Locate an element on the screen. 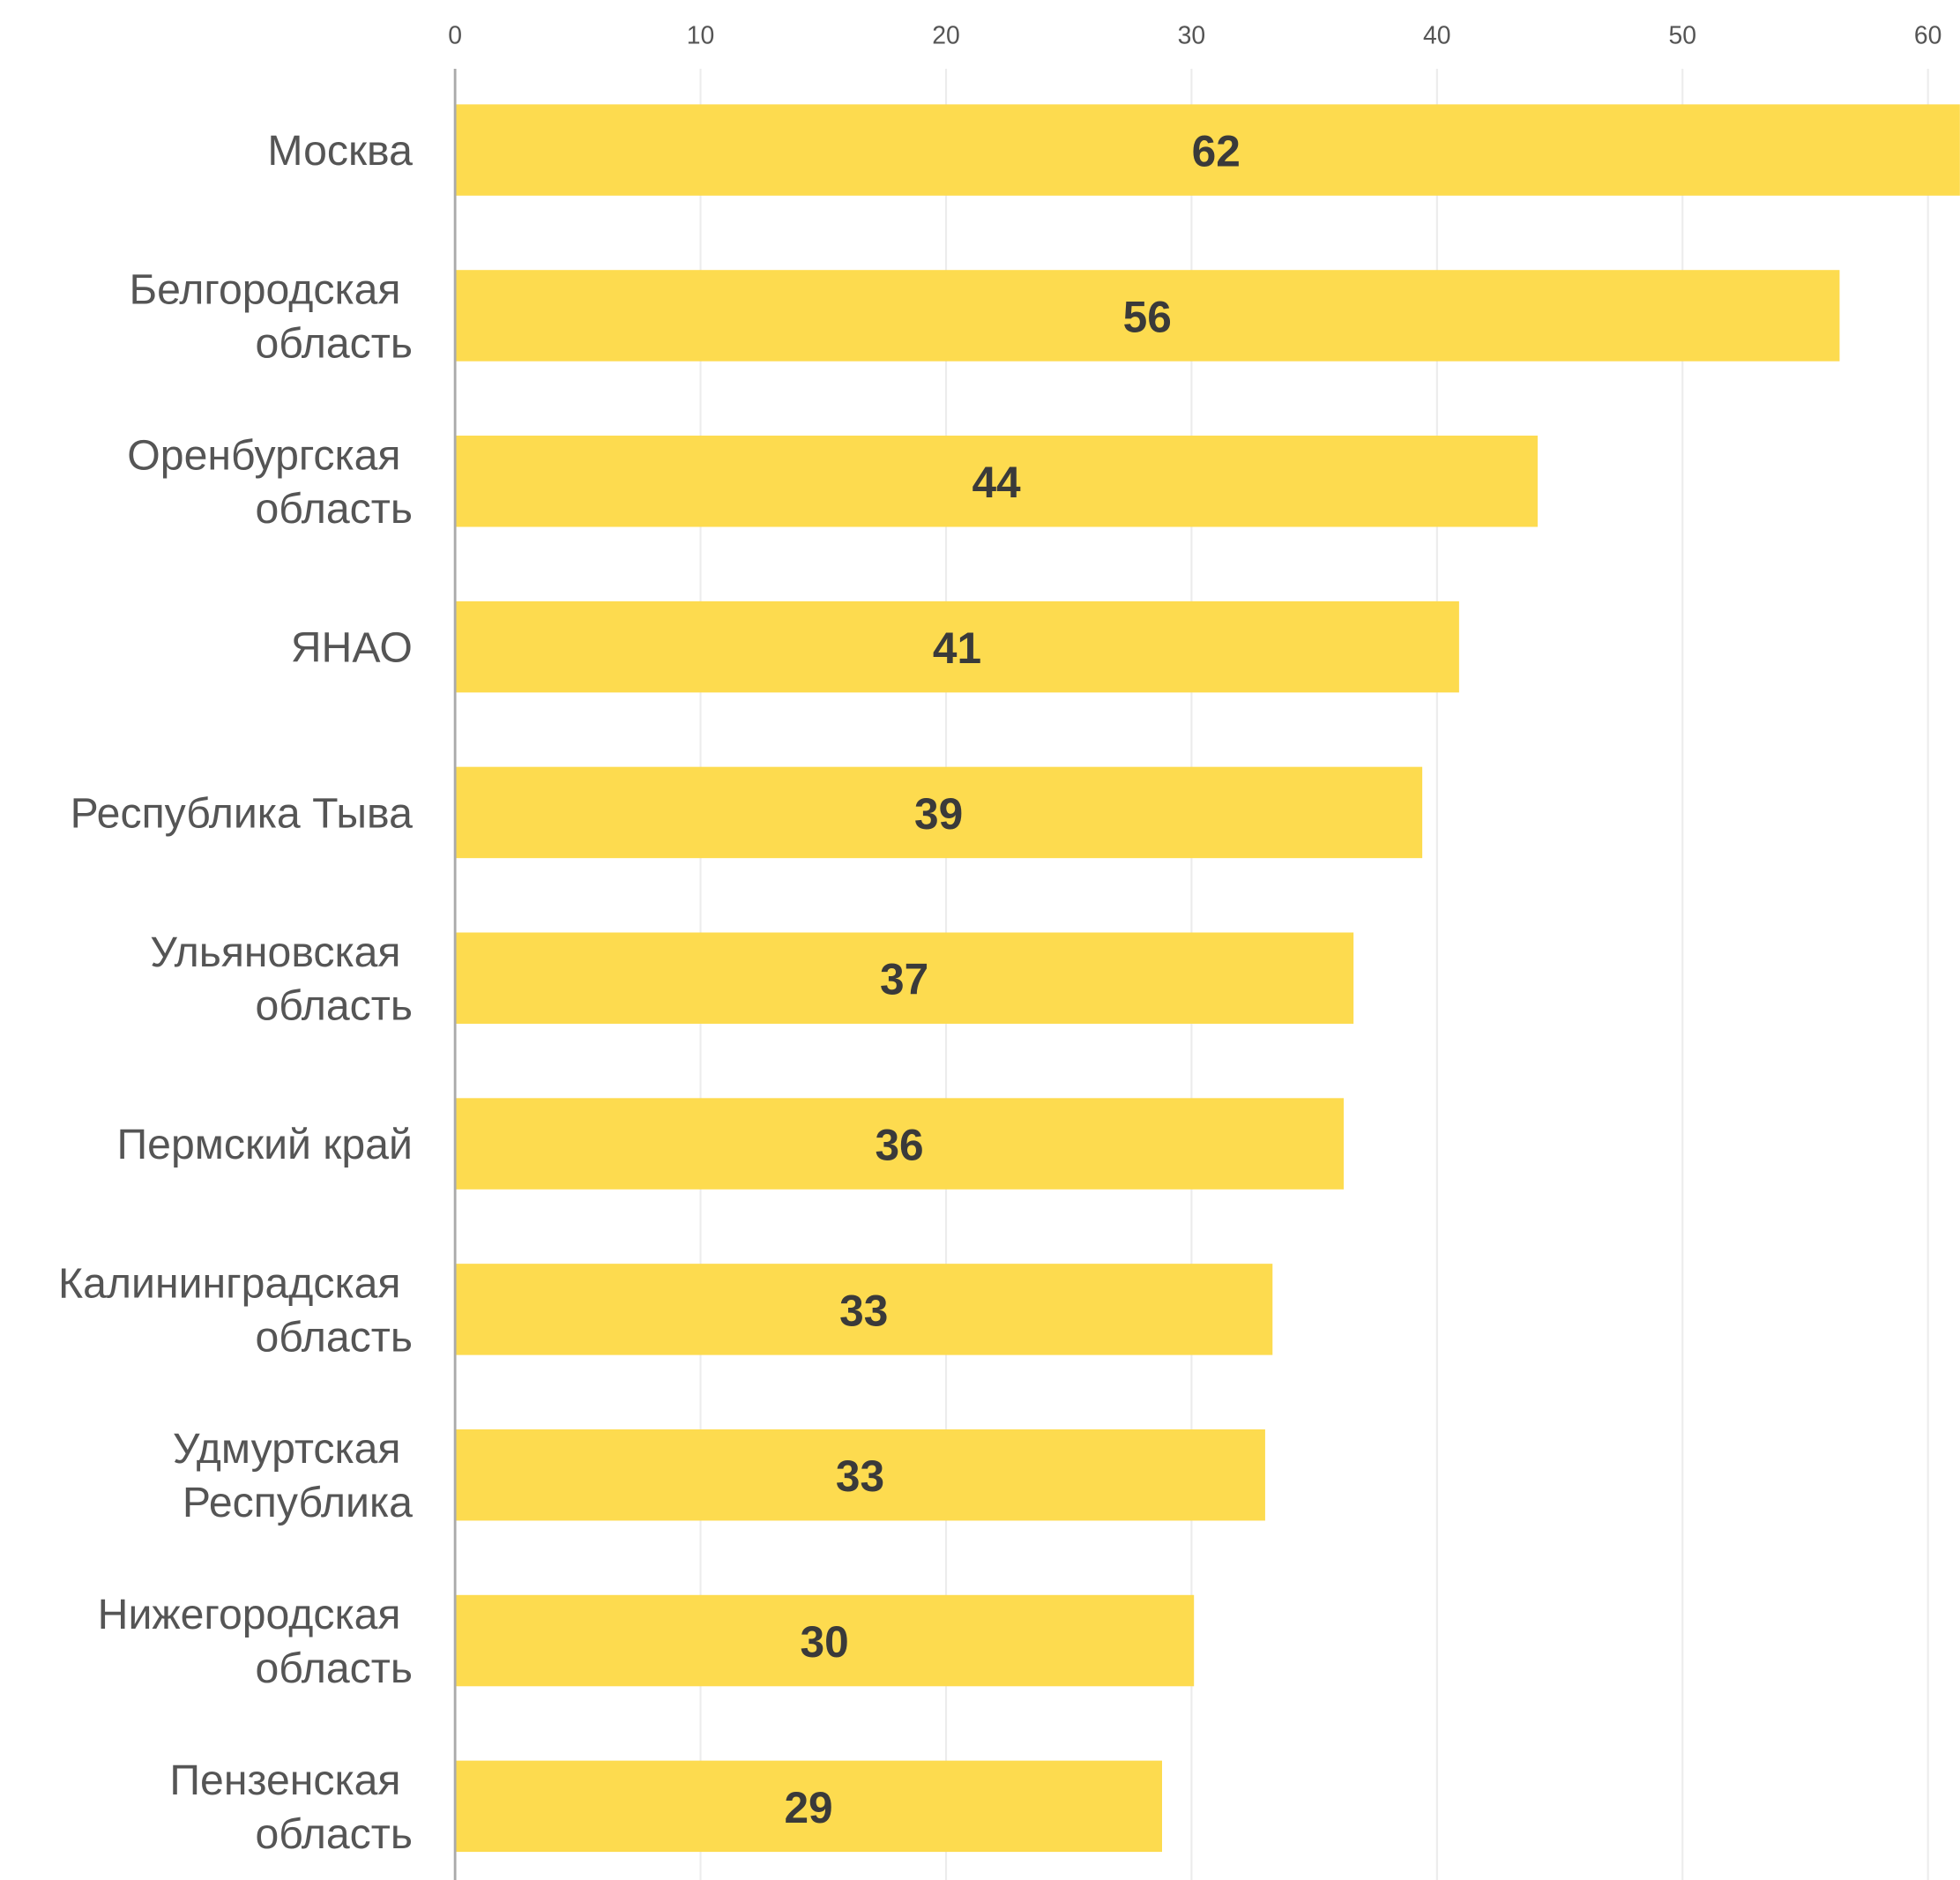 The height and width of the screenshot is (1880, 1960). y-tick-label: Ульяновская область is located at coordinates (281, 979).